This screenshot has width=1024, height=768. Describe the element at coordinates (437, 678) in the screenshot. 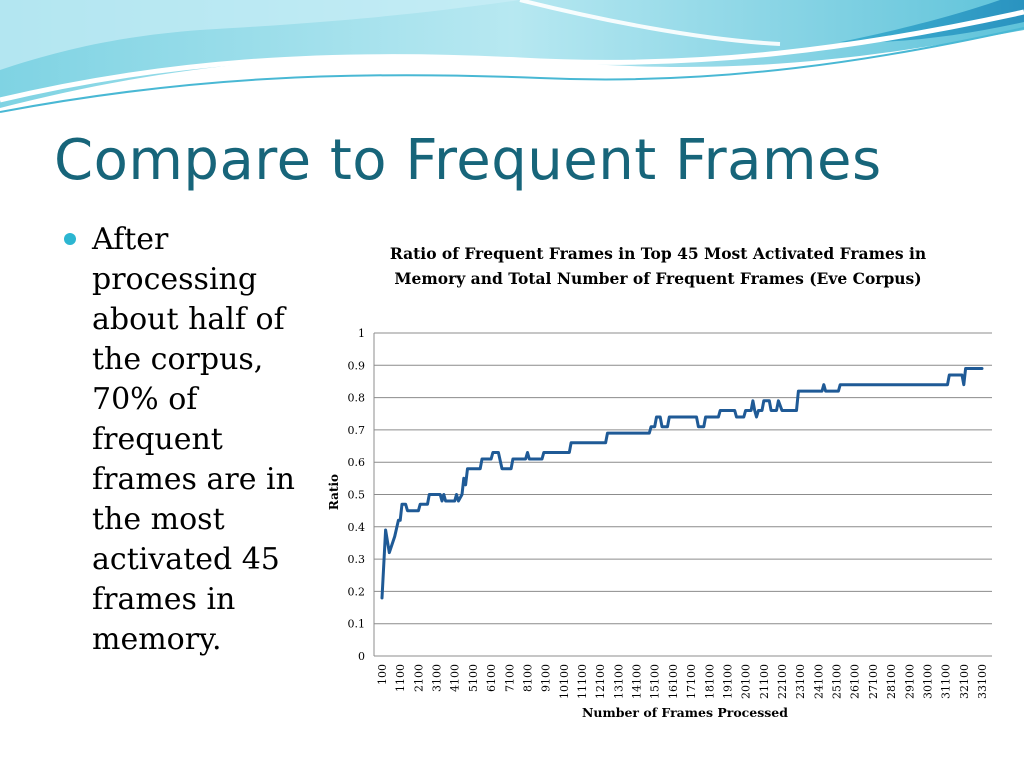

I see `x-tick-label: 3100` at that location.